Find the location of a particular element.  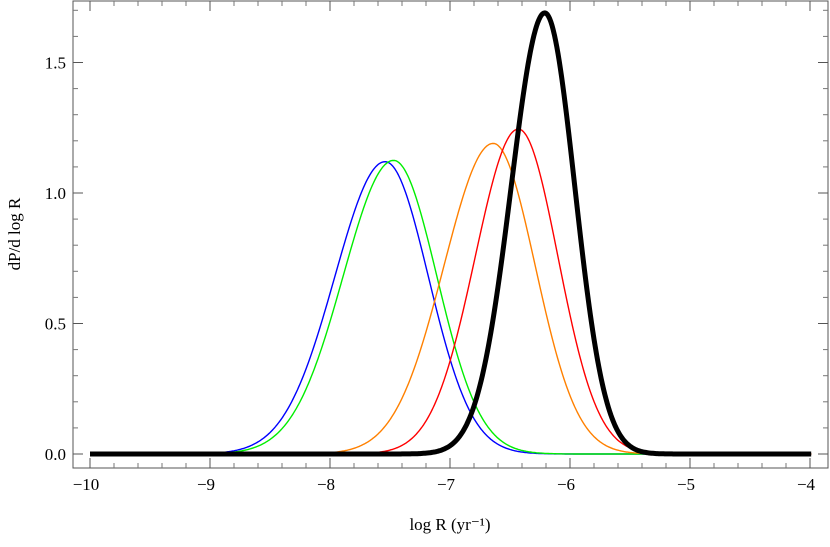

x-tick-label: −4 is located at coordinates (806, 484).